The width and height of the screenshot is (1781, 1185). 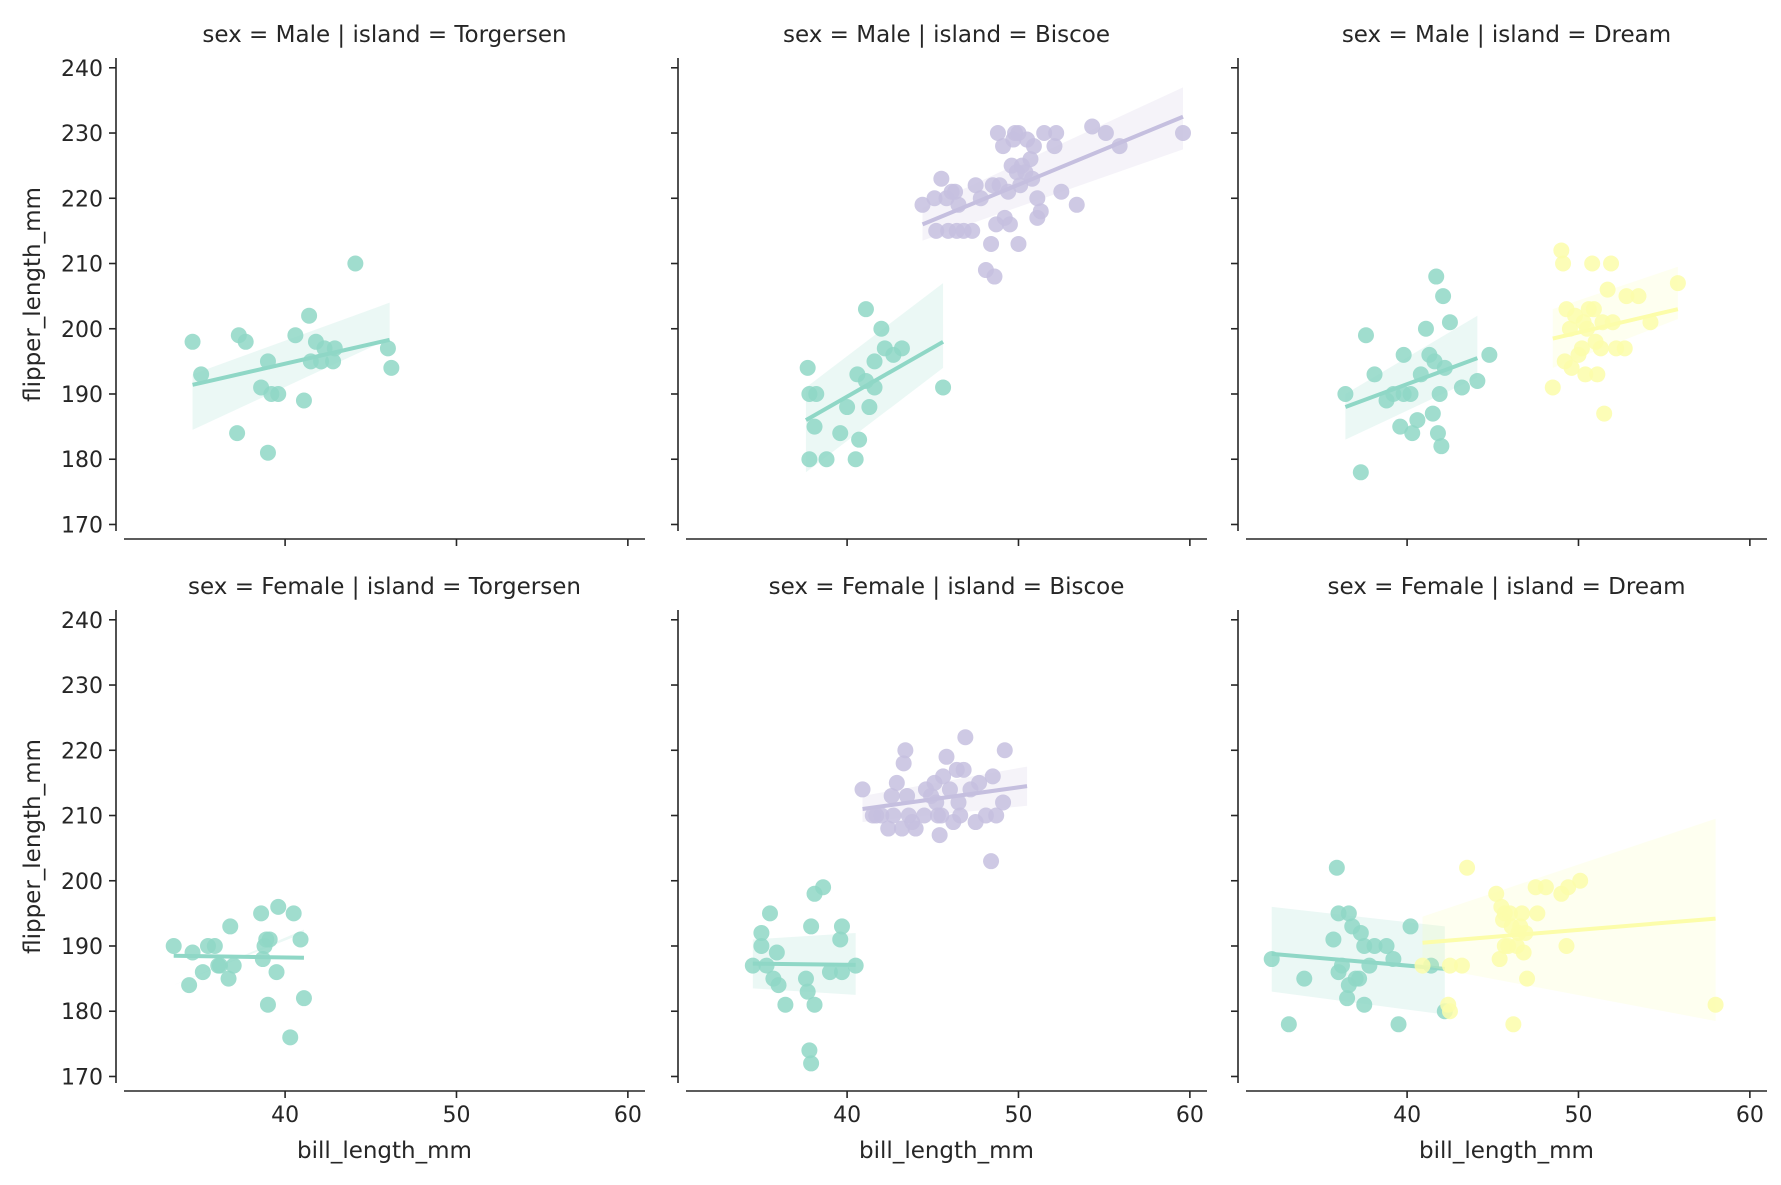 What do you see at coordinates (82, 69) in the screenshot?
I see `y-tick-label: 240` at bounding box center [82, 69].